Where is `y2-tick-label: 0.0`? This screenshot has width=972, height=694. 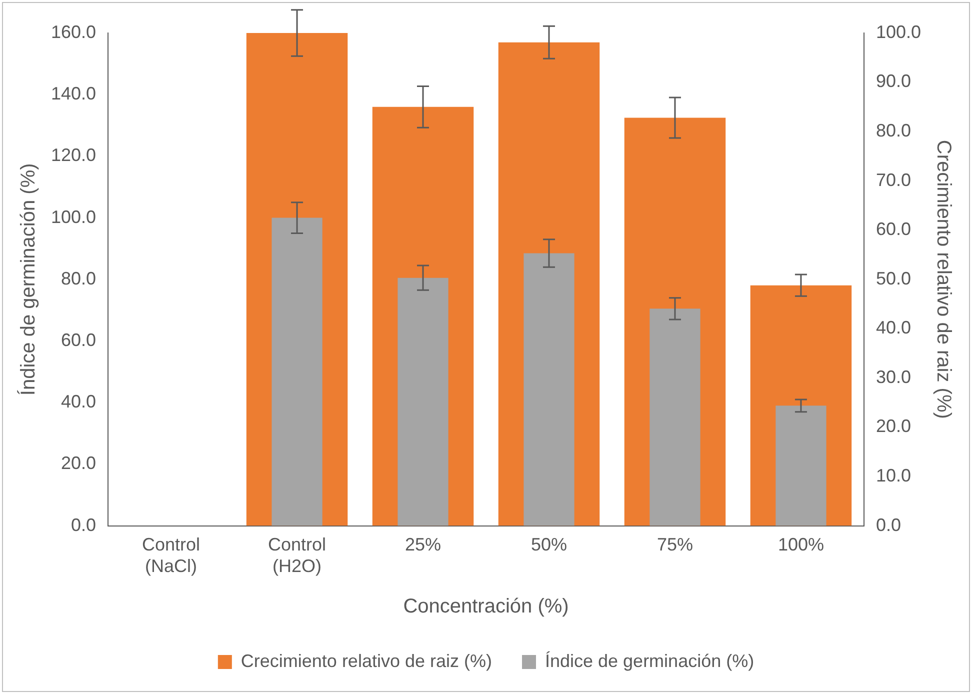 y2-tick-label: 0.0 is located at coordinates (888, 524).